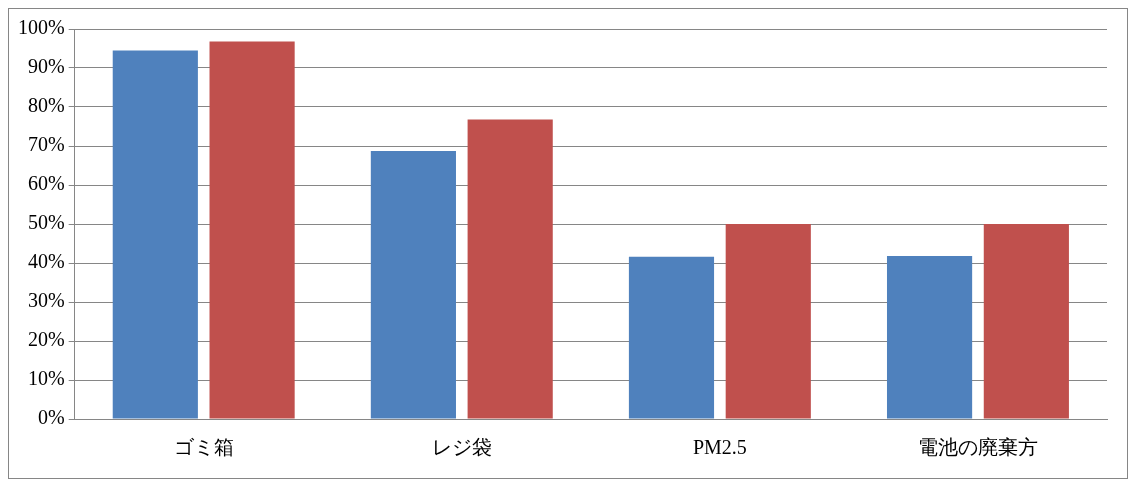 The height and width of the screenshot is (487, 1136). I want to click on y-tick-label: 10%, so click(46, 378).